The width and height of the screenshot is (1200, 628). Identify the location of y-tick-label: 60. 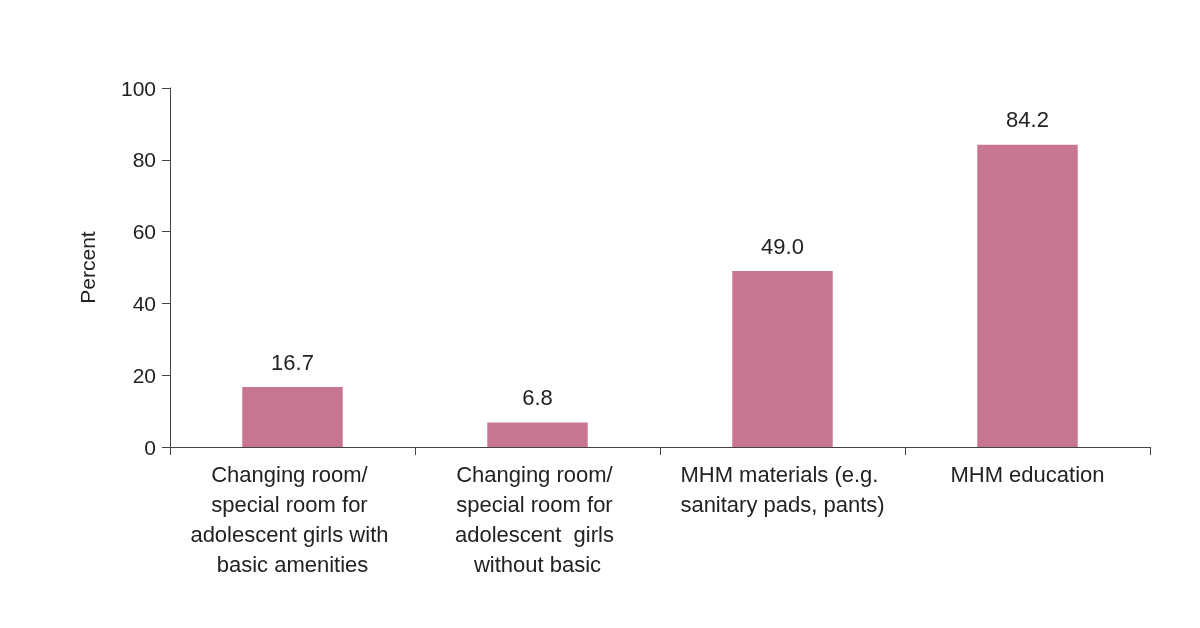
(144, 232).